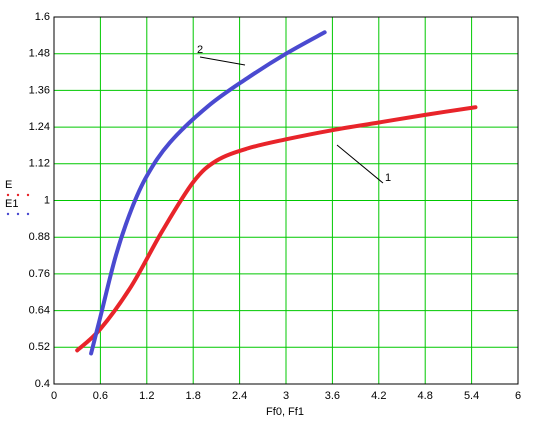  What do you see at coordinates (193, 396) in the screenshot?
I see `x-tick-label: 1.8` at bounding box center [193, 396].